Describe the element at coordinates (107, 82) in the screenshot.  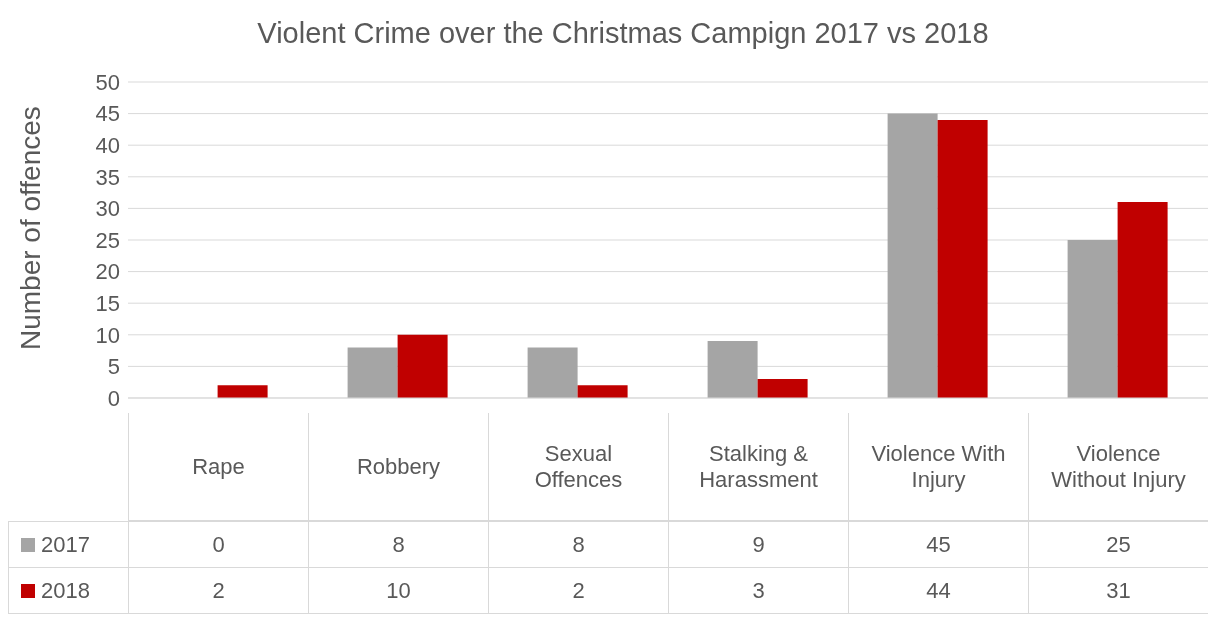
I see `y-tick-label: 50` at that location.